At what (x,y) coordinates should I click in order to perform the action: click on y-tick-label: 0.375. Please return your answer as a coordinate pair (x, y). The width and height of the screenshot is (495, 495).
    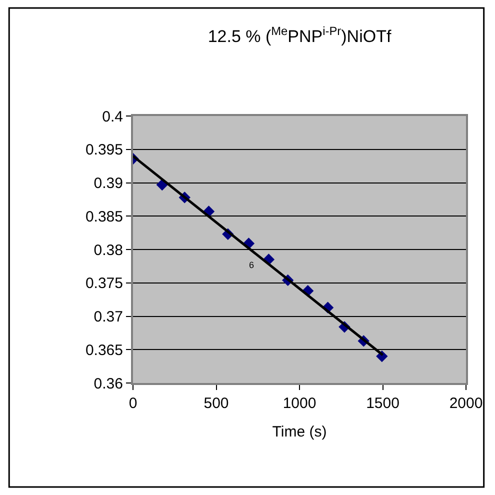
    Looking at the image, I should click on (104, 283).